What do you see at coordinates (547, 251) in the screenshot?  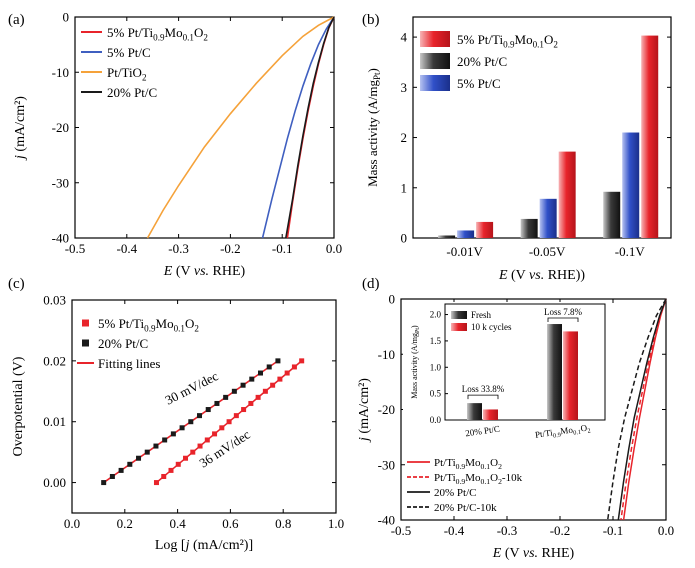 I see `x-tick-label: -0.05V` at bounding box center [547, 251].